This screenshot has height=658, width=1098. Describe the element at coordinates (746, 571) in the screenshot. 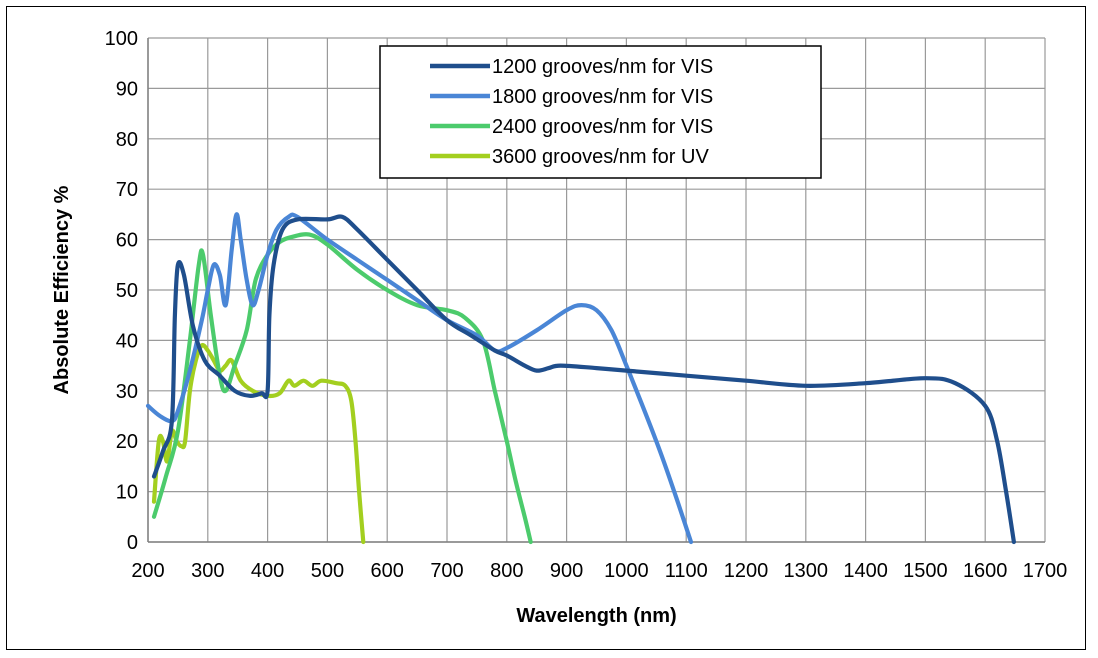

I see `x-tick-label: 1200` at that location.